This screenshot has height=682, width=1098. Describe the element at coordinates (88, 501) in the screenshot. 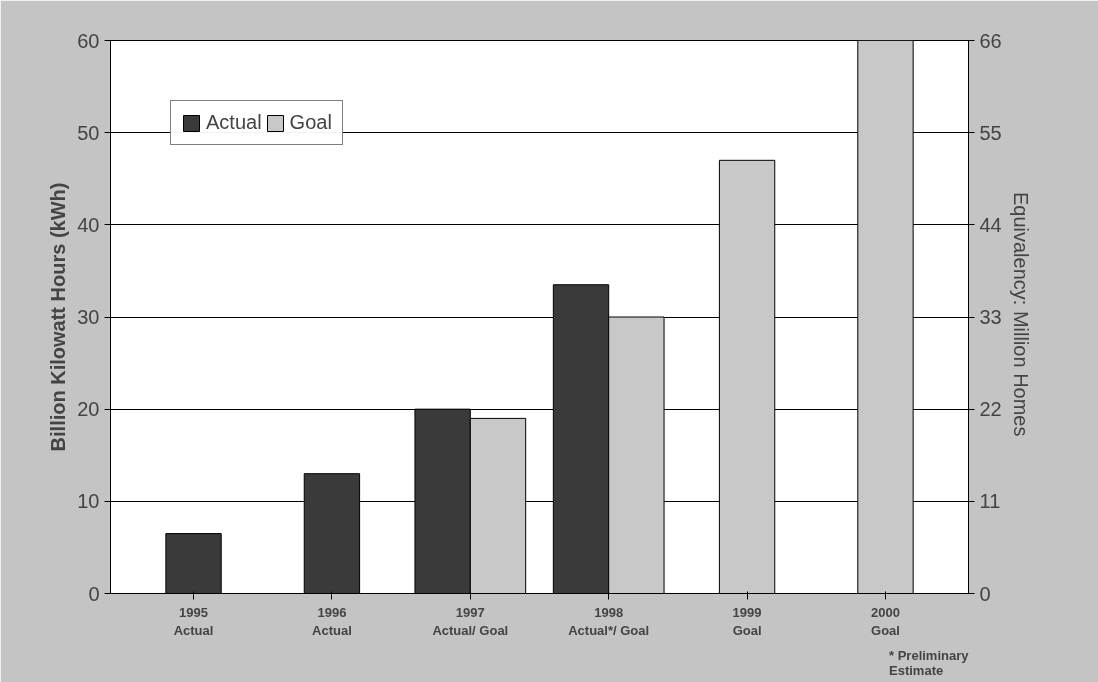

I see `y-tick-label: 10` at that location.